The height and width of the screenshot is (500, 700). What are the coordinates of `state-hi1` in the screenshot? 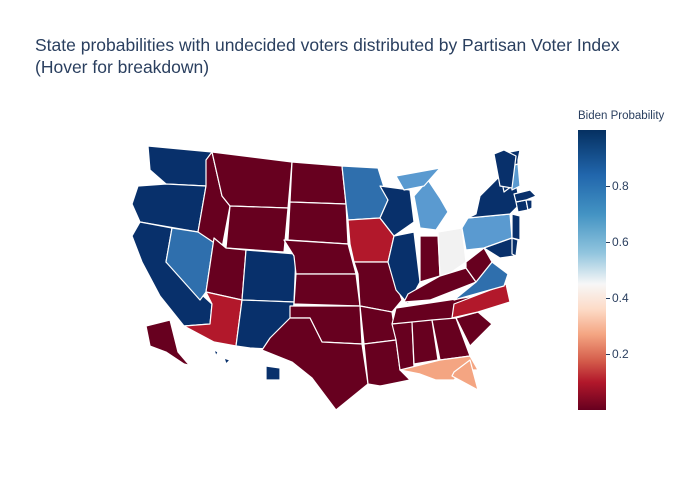 It's located at (216, 353).